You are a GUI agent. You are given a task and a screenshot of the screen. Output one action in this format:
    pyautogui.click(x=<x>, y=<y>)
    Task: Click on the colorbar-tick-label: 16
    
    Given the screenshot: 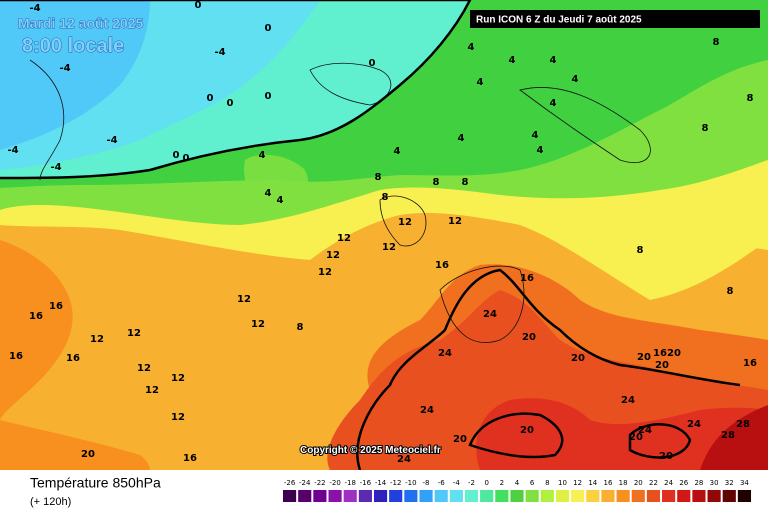 What is the action you would take?
    pyautogui.click(x=608, y=483)
    